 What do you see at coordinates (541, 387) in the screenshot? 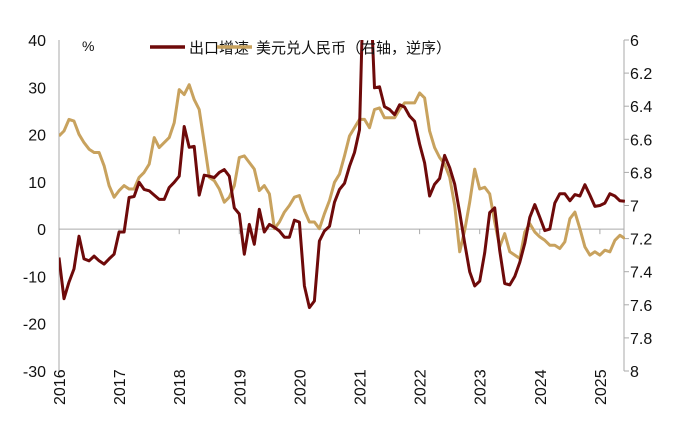
I see `x-tick-label: 2024` at bounding box center [541, 387].